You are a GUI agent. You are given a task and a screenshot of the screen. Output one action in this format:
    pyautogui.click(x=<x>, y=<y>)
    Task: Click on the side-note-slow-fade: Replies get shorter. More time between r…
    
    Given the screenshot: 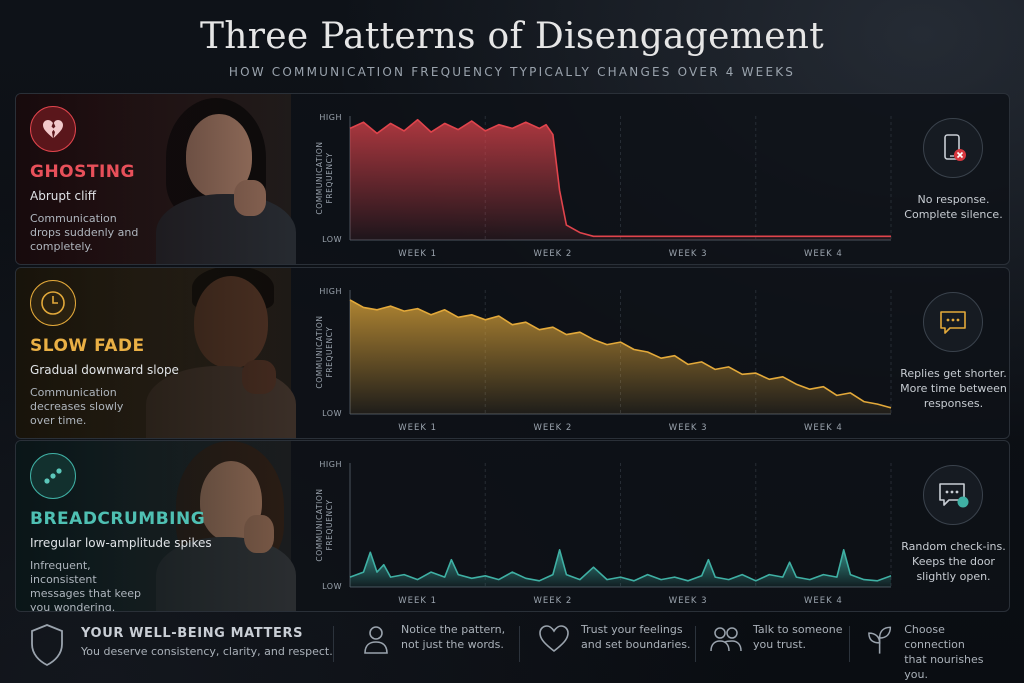 What is the action you would take?
    pyautogui.click(x=952, y=353)
    